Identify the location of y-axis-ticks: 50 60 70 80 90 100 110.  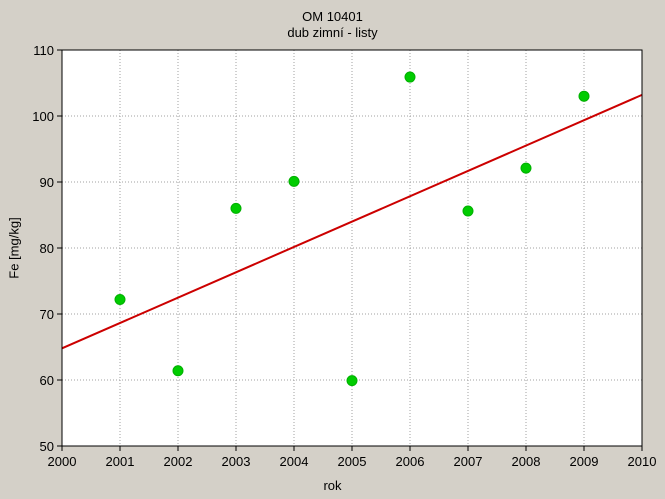
(47, 248).